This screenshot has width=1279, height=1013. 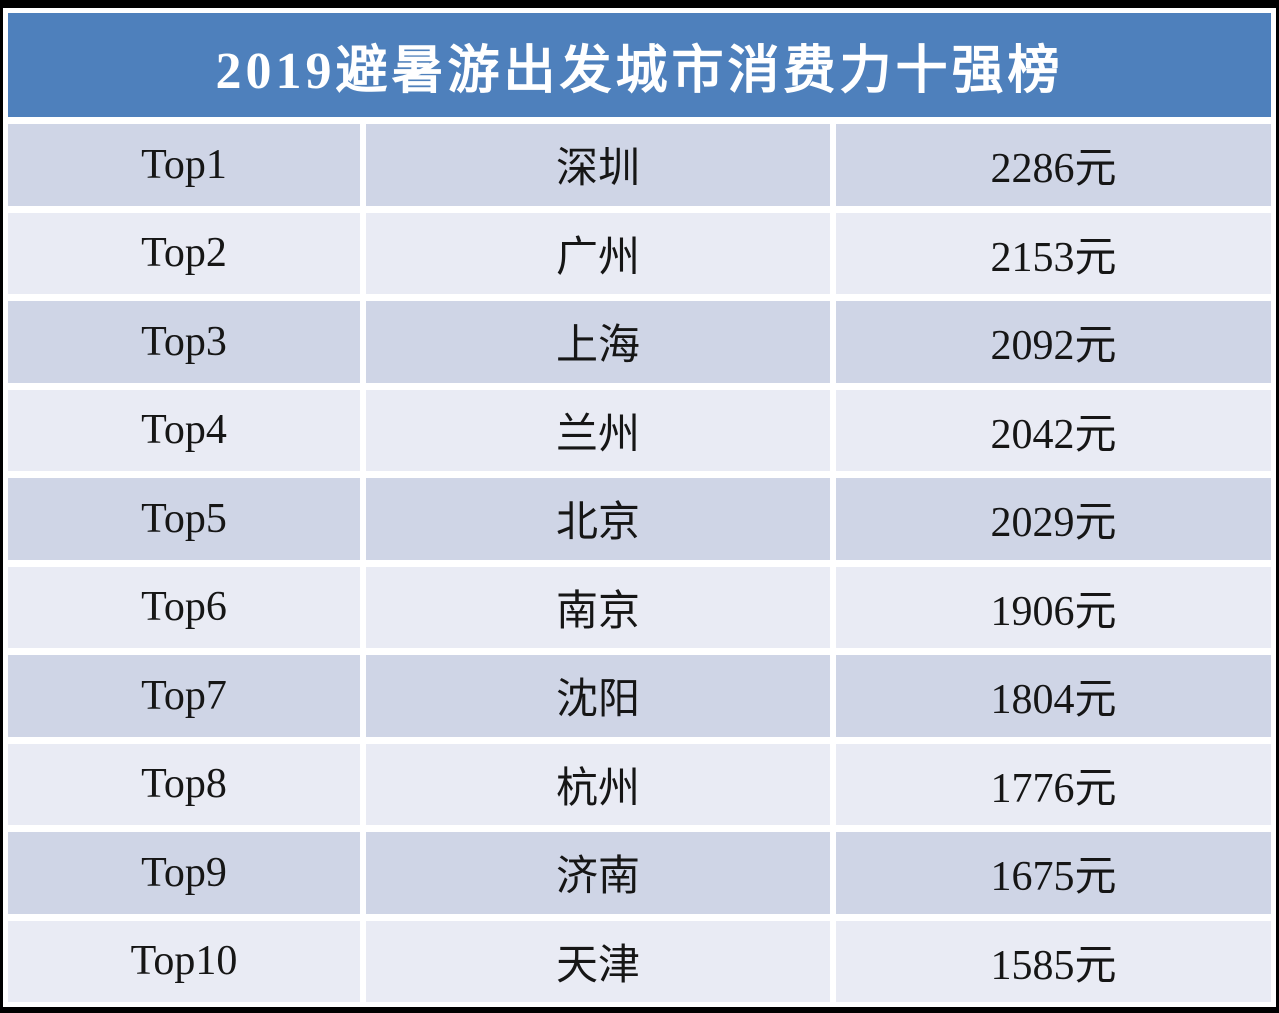 I want to click on rank-cell: Top7, so click(x=184, y=696).